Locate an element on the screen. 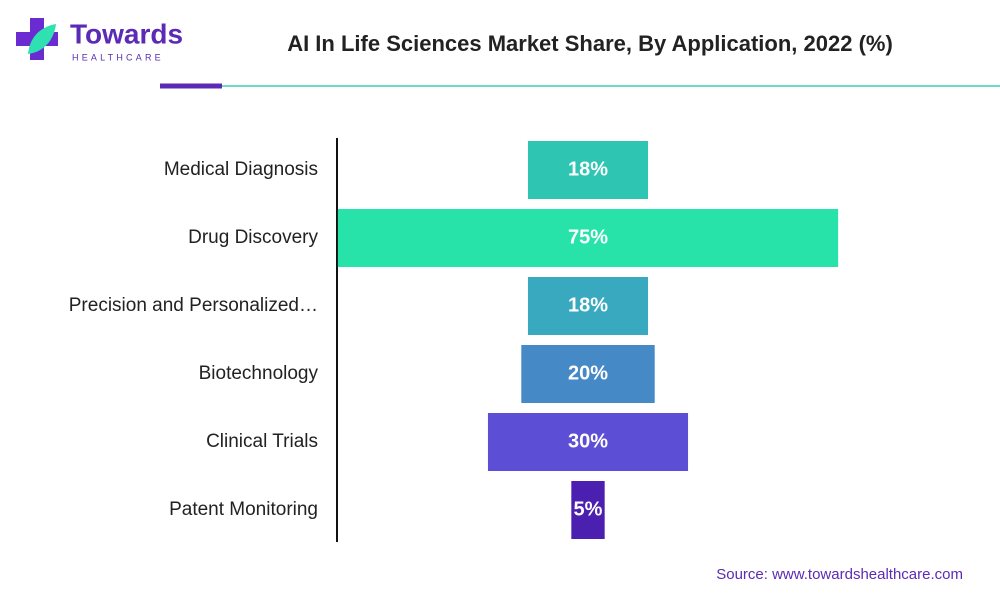 This screenshot has width=1000, height=593. value-label: 5% is located at coordinates (588, 509).